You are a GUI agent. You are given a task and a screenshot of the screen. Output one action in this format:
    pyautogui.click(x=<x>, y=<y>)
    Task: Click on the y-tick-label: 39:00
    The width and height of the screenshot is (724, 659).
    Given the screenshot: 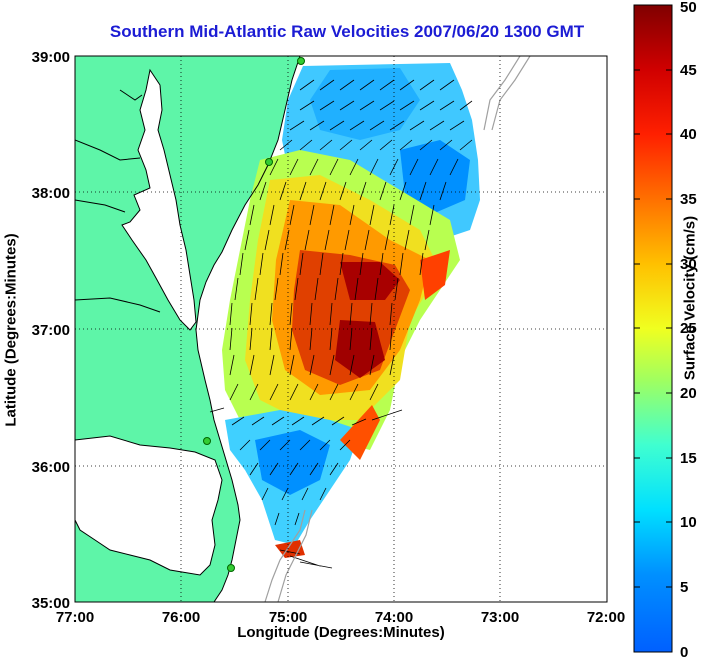 What is the action you would take?
    pyautogui.click(x=51, y=57)
    